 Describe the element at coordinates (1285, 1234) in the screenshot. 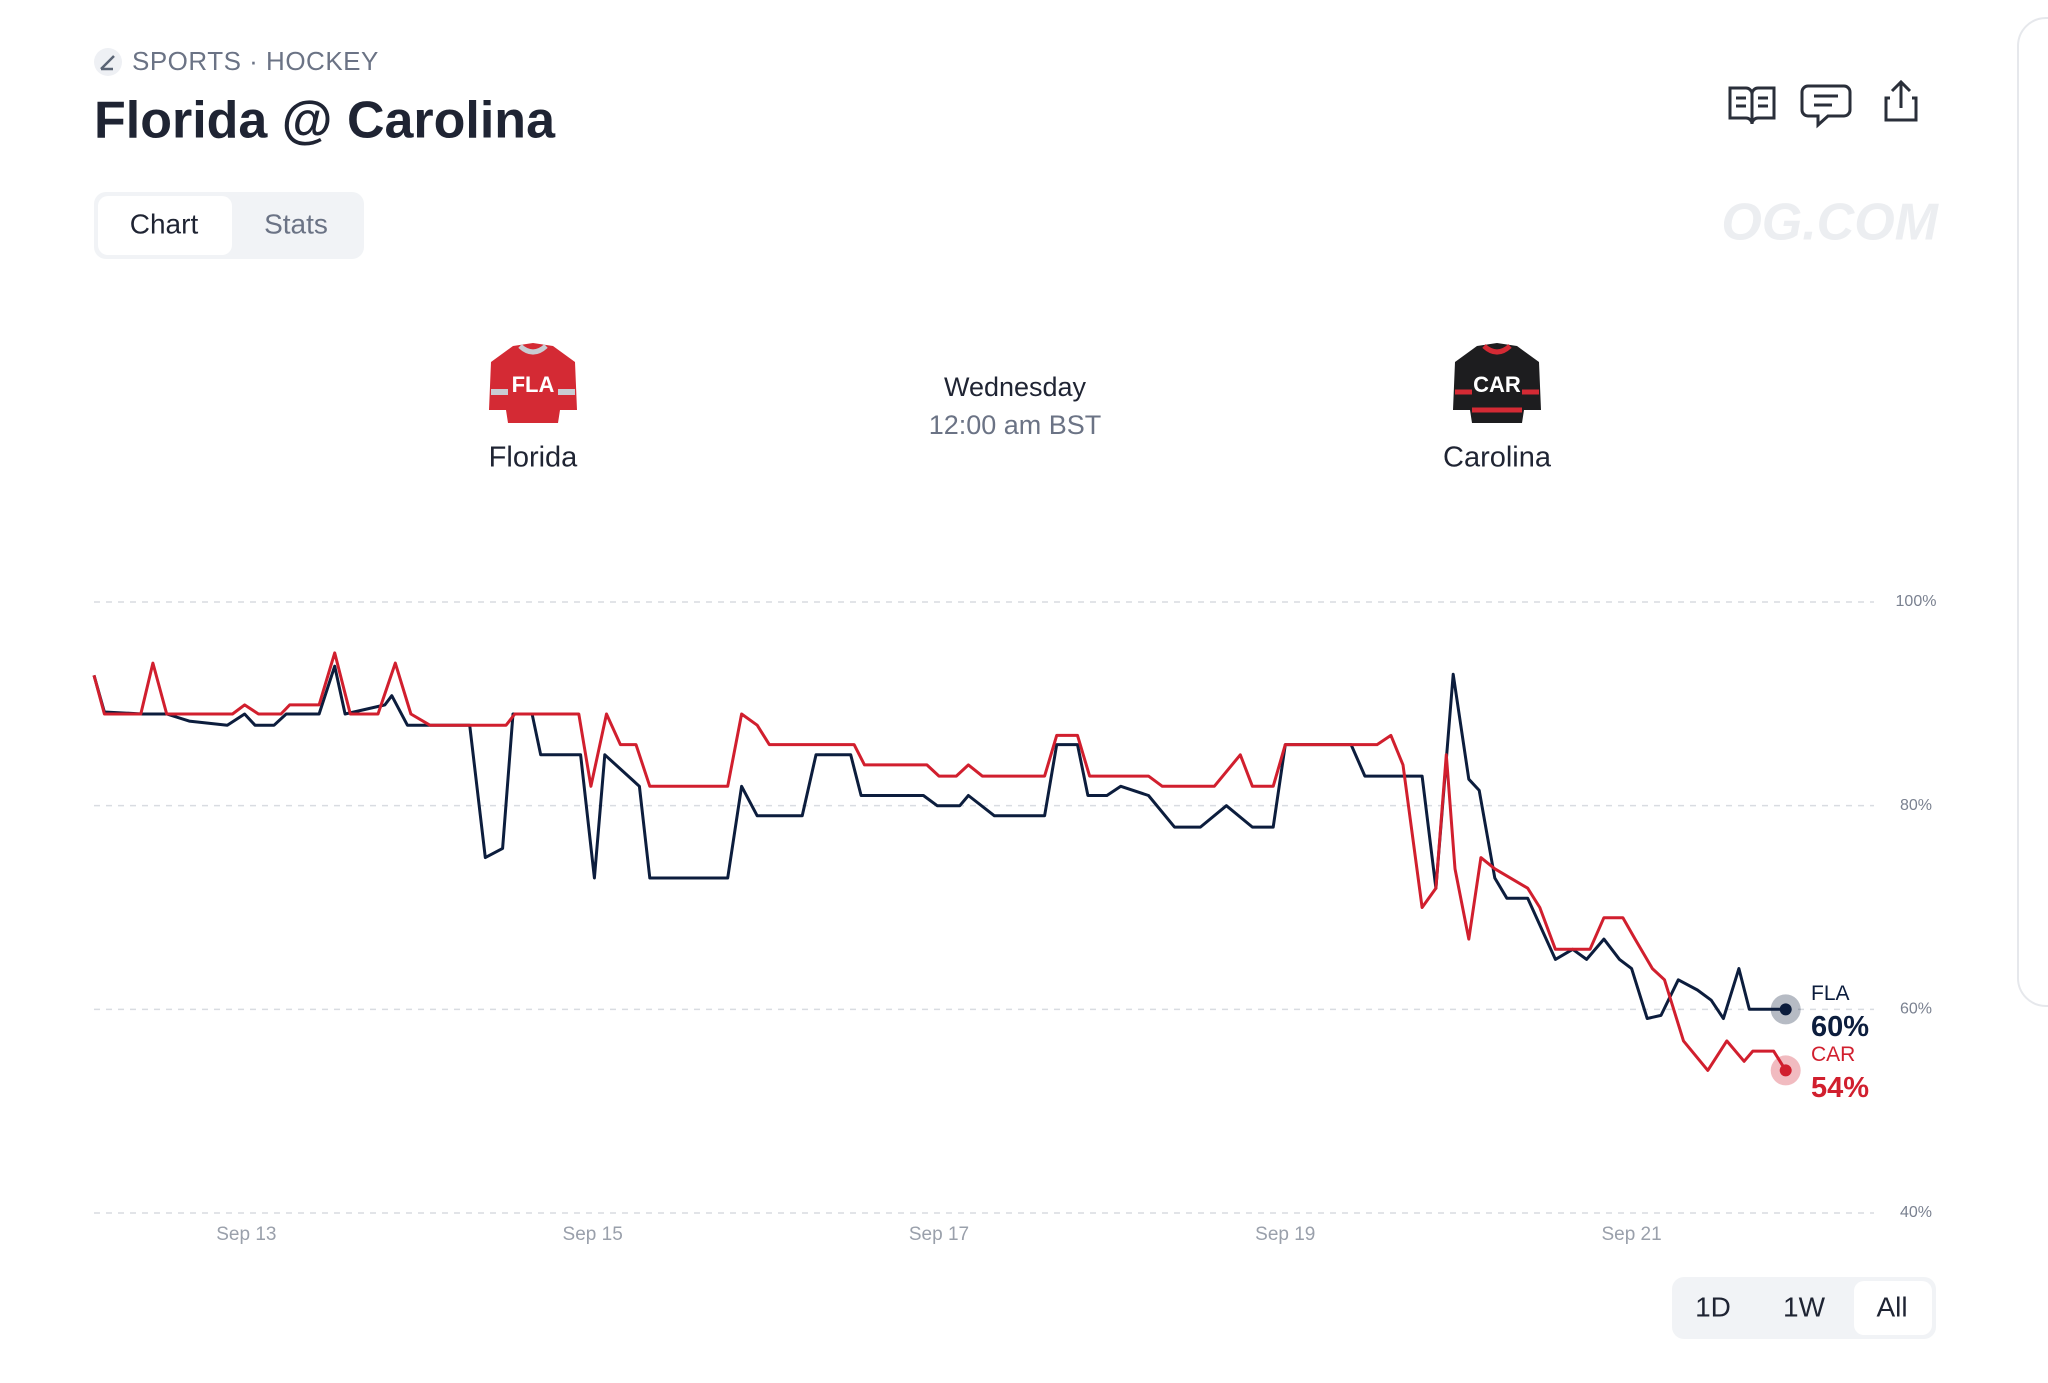

I see `x-tick-label: Sep 19` at that location.